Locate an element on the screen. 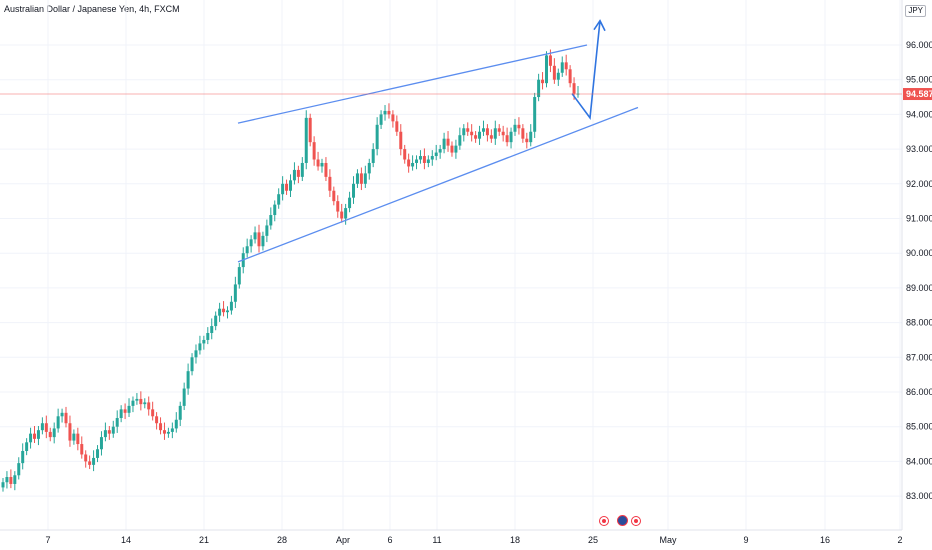 This screenshot has height=550, width=932. last-price-tag is located at coordinates (917, 94).